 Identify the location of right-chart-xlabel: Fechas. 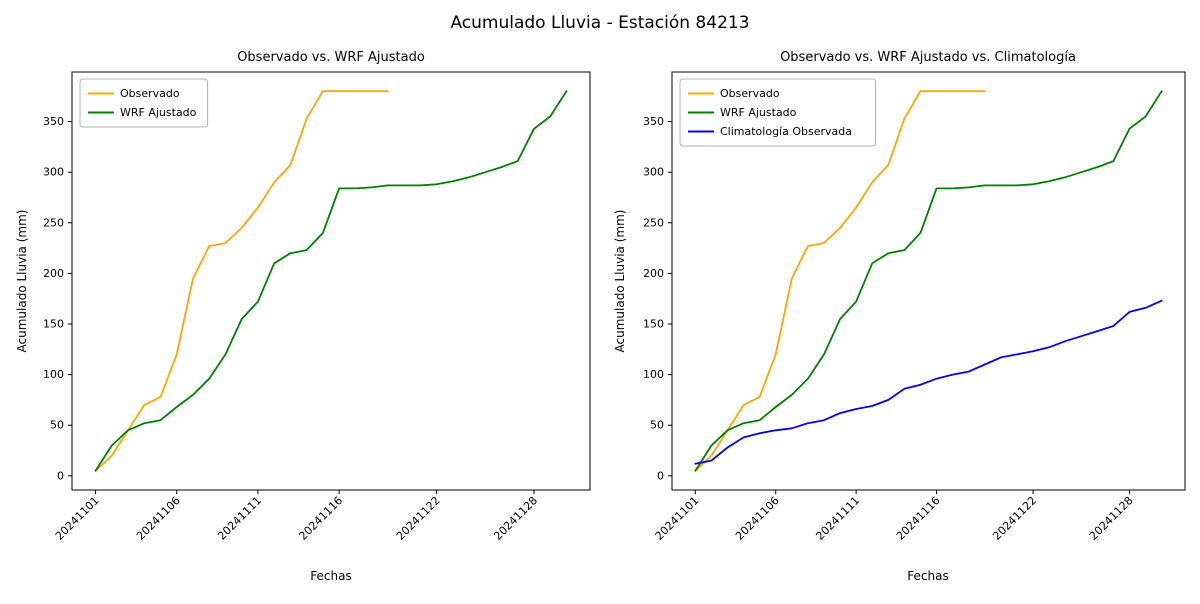
(927, 576).